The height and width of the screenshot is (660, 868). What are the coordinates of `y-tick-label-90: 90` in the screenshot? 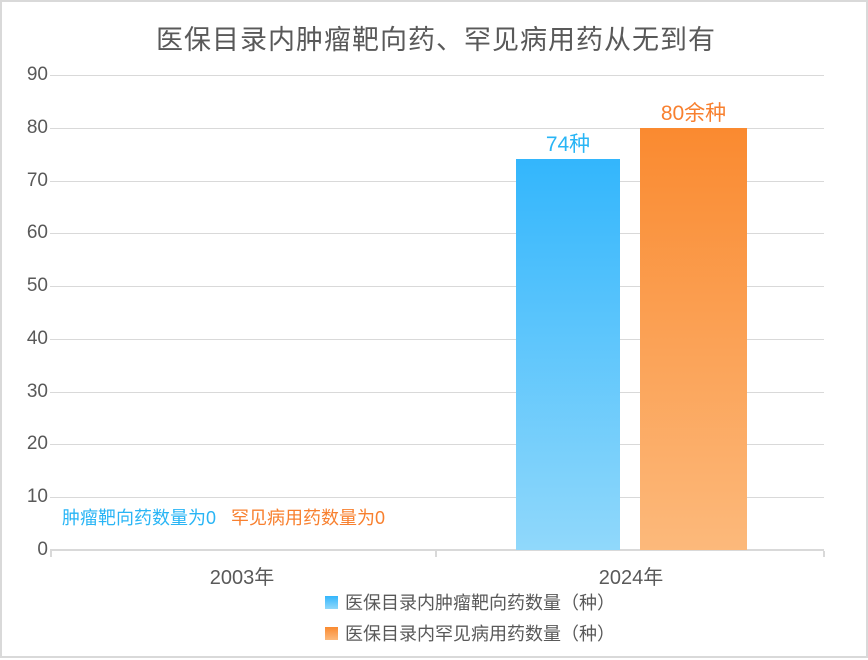 It's located at (37, 74).